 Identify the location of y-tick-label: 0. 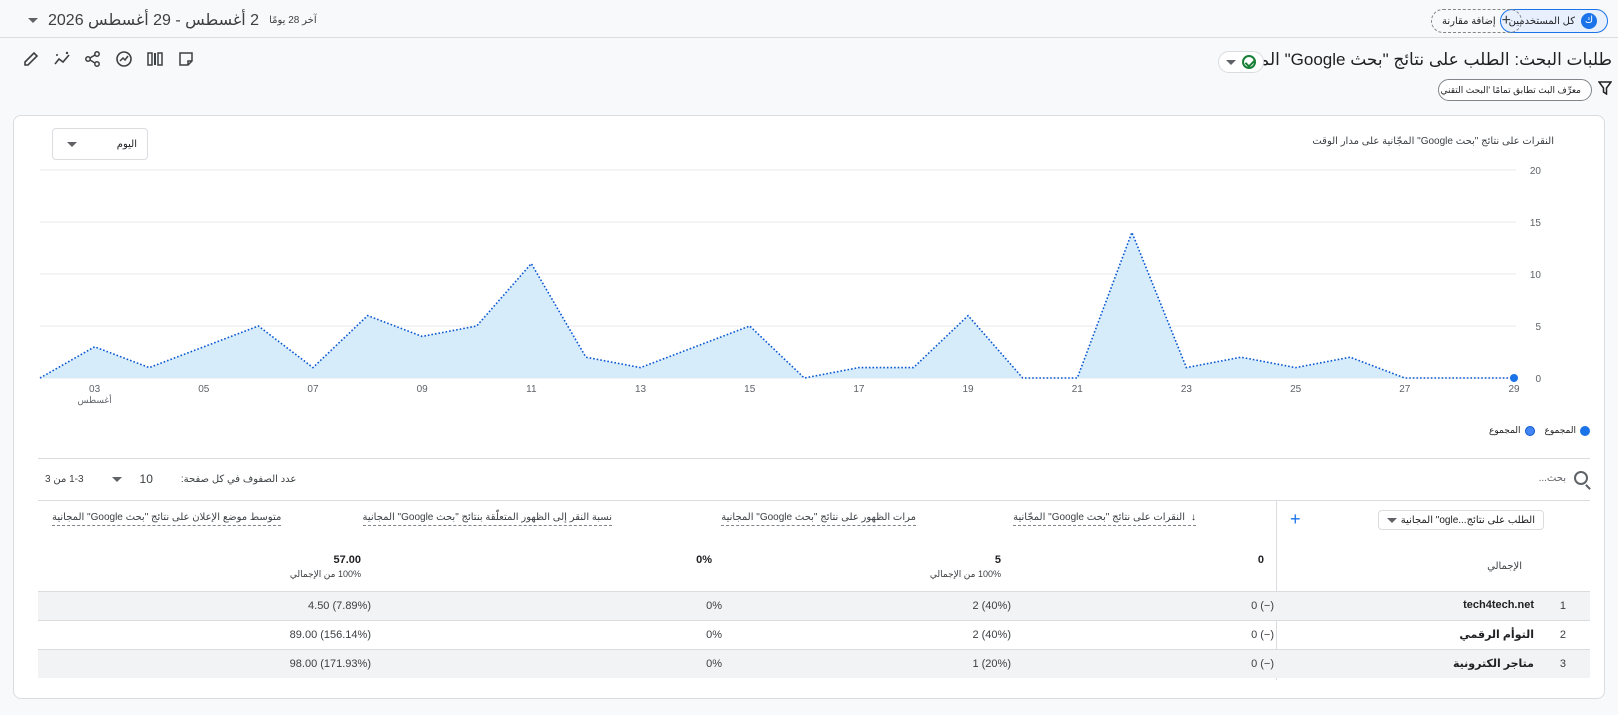
(1538, 379).